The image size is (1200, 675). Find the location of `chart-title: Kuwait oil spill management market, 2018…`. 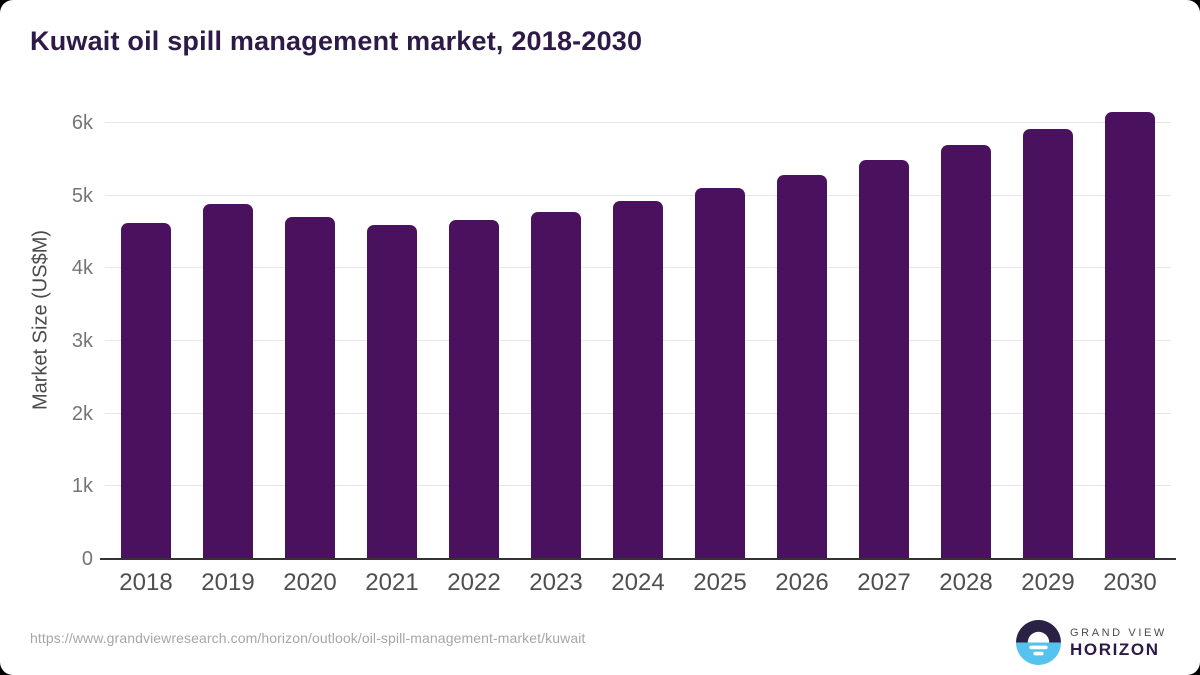

chart-title: Kuwait oil spill management market, 2018… is located at coordinates (336, 41).